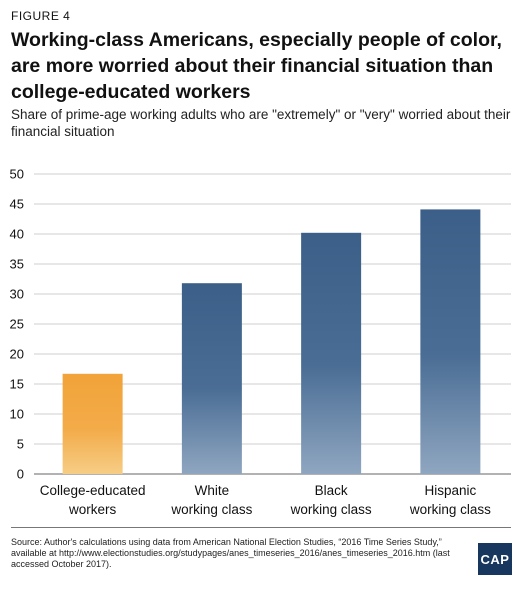 This screenshot has height=595, width=521. What do you see at coordinates (17, 174) in the screenshot?
I see `y-tick-label: 50` at bounding box center [17, 174].